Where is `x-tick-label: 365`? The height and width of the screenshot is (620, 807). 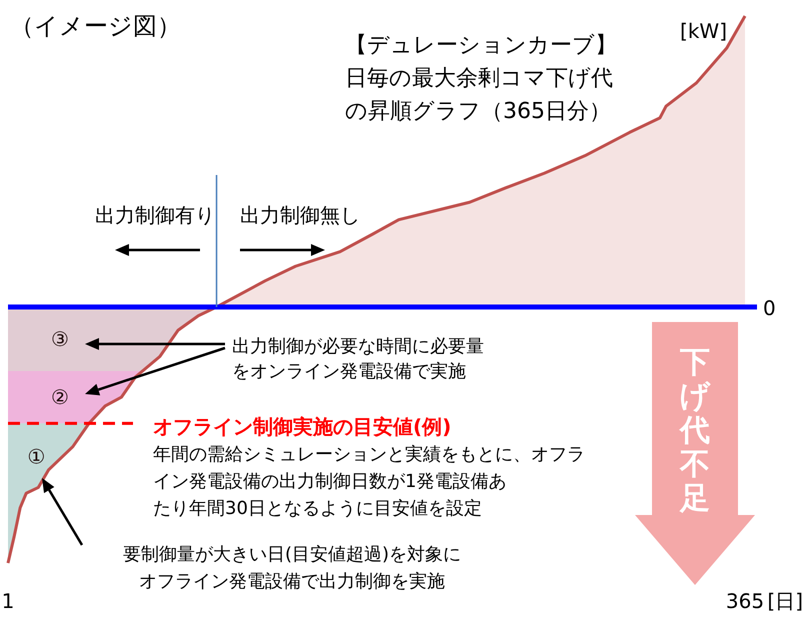 x-tick-label: 365 is located at coordinates (745, 601).